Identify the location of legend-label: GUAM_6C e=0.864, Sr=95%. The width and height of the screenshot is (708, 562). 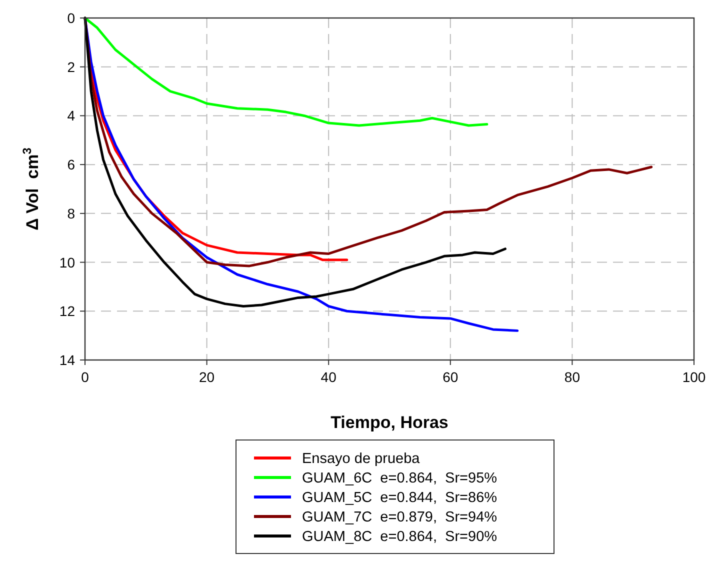
(400, 478).